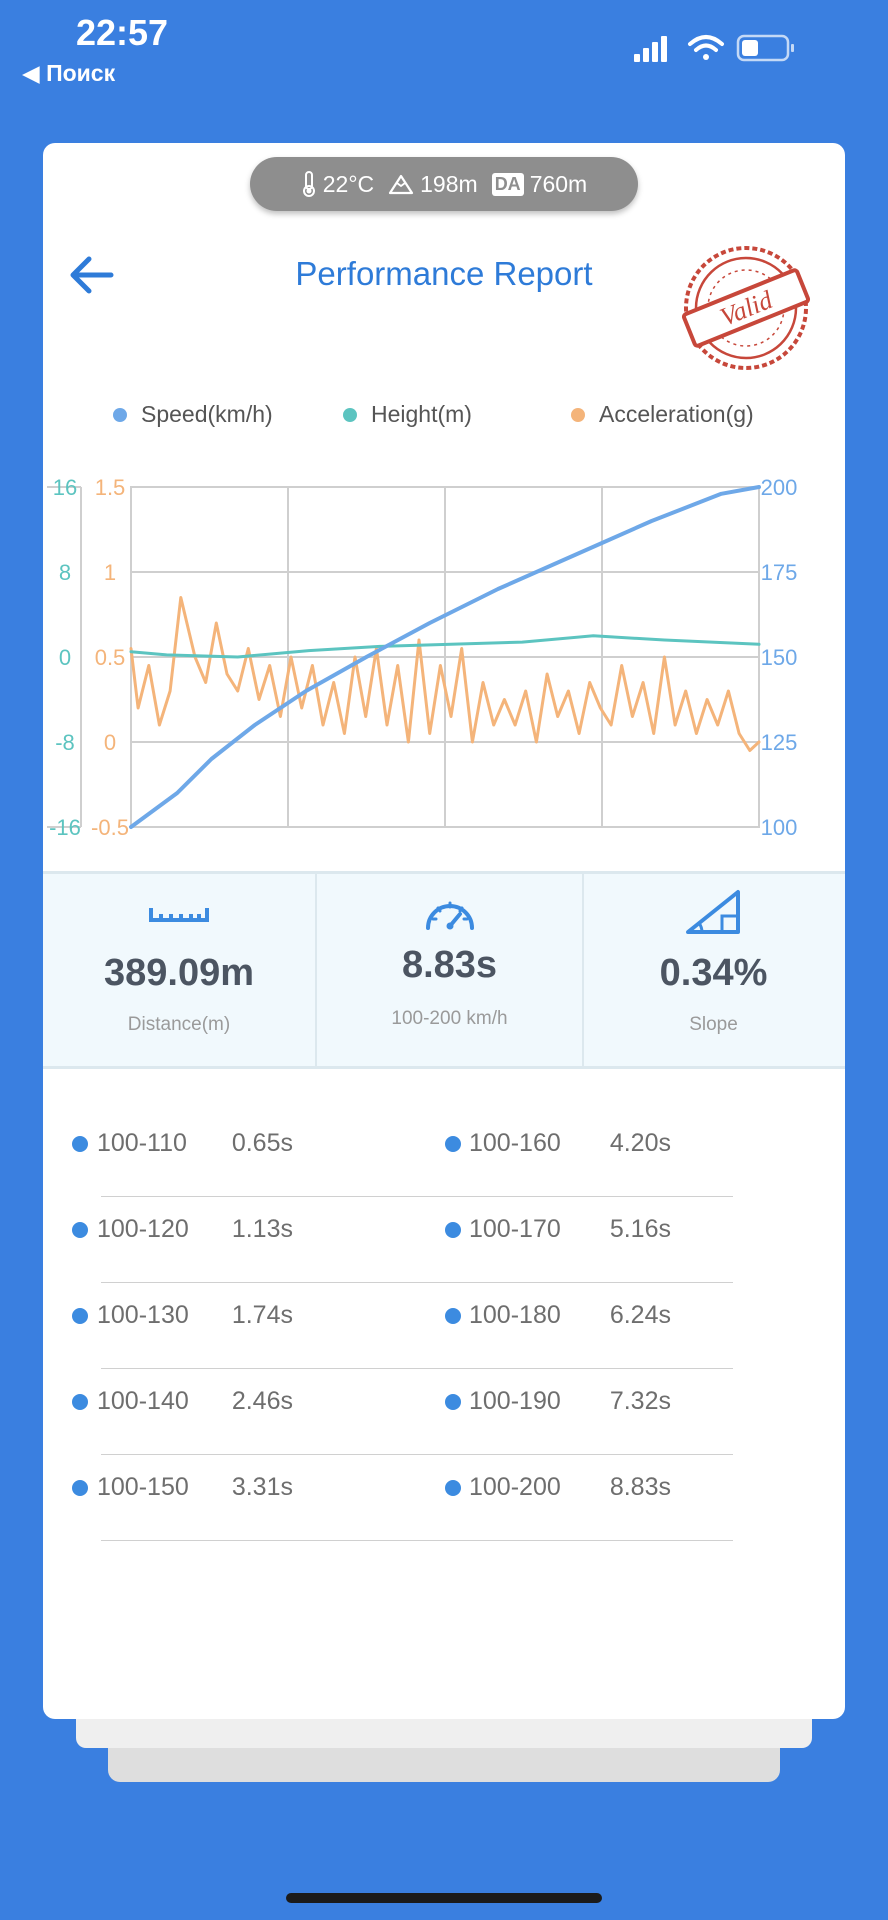 The width and height of the screenshot is (888, 1920). Describe the element at coordinates (650, 49) in the screenshot. I see `signal-icon` at that location.